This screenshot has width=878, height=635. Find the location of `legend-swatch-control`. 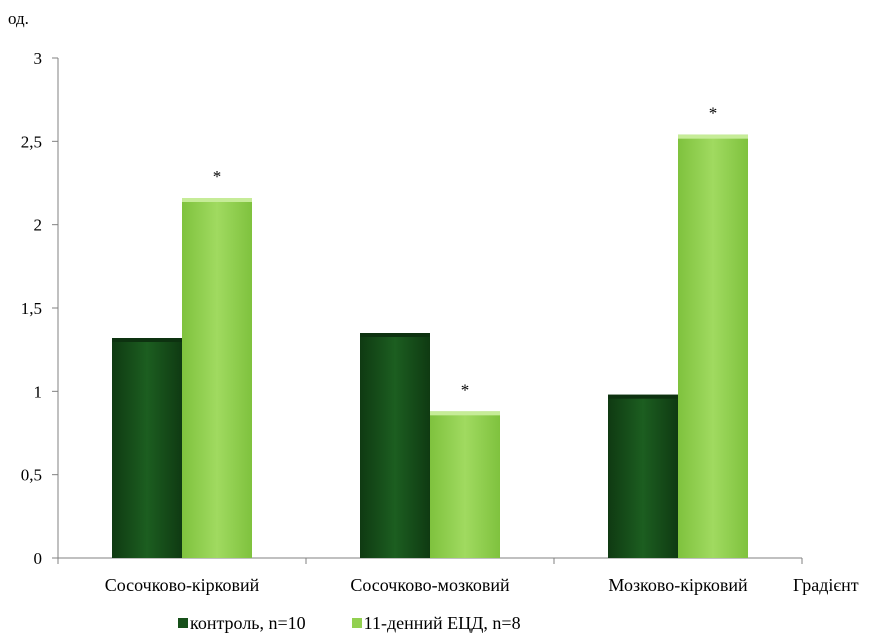

legend-swatch-control is located at coordinates (183, 623).